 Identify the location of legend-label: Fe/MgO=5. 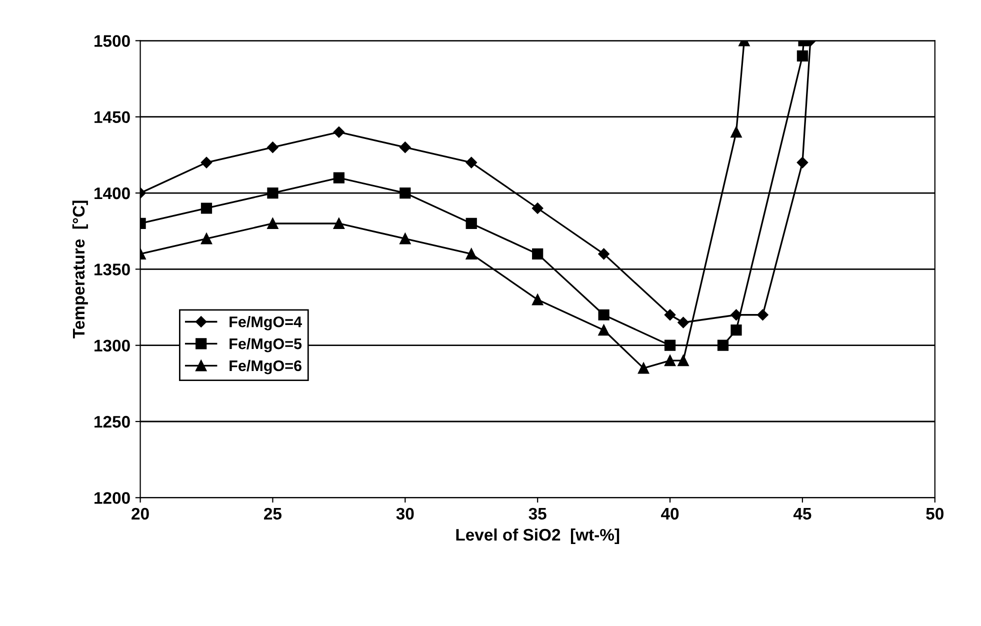
(266, 345).